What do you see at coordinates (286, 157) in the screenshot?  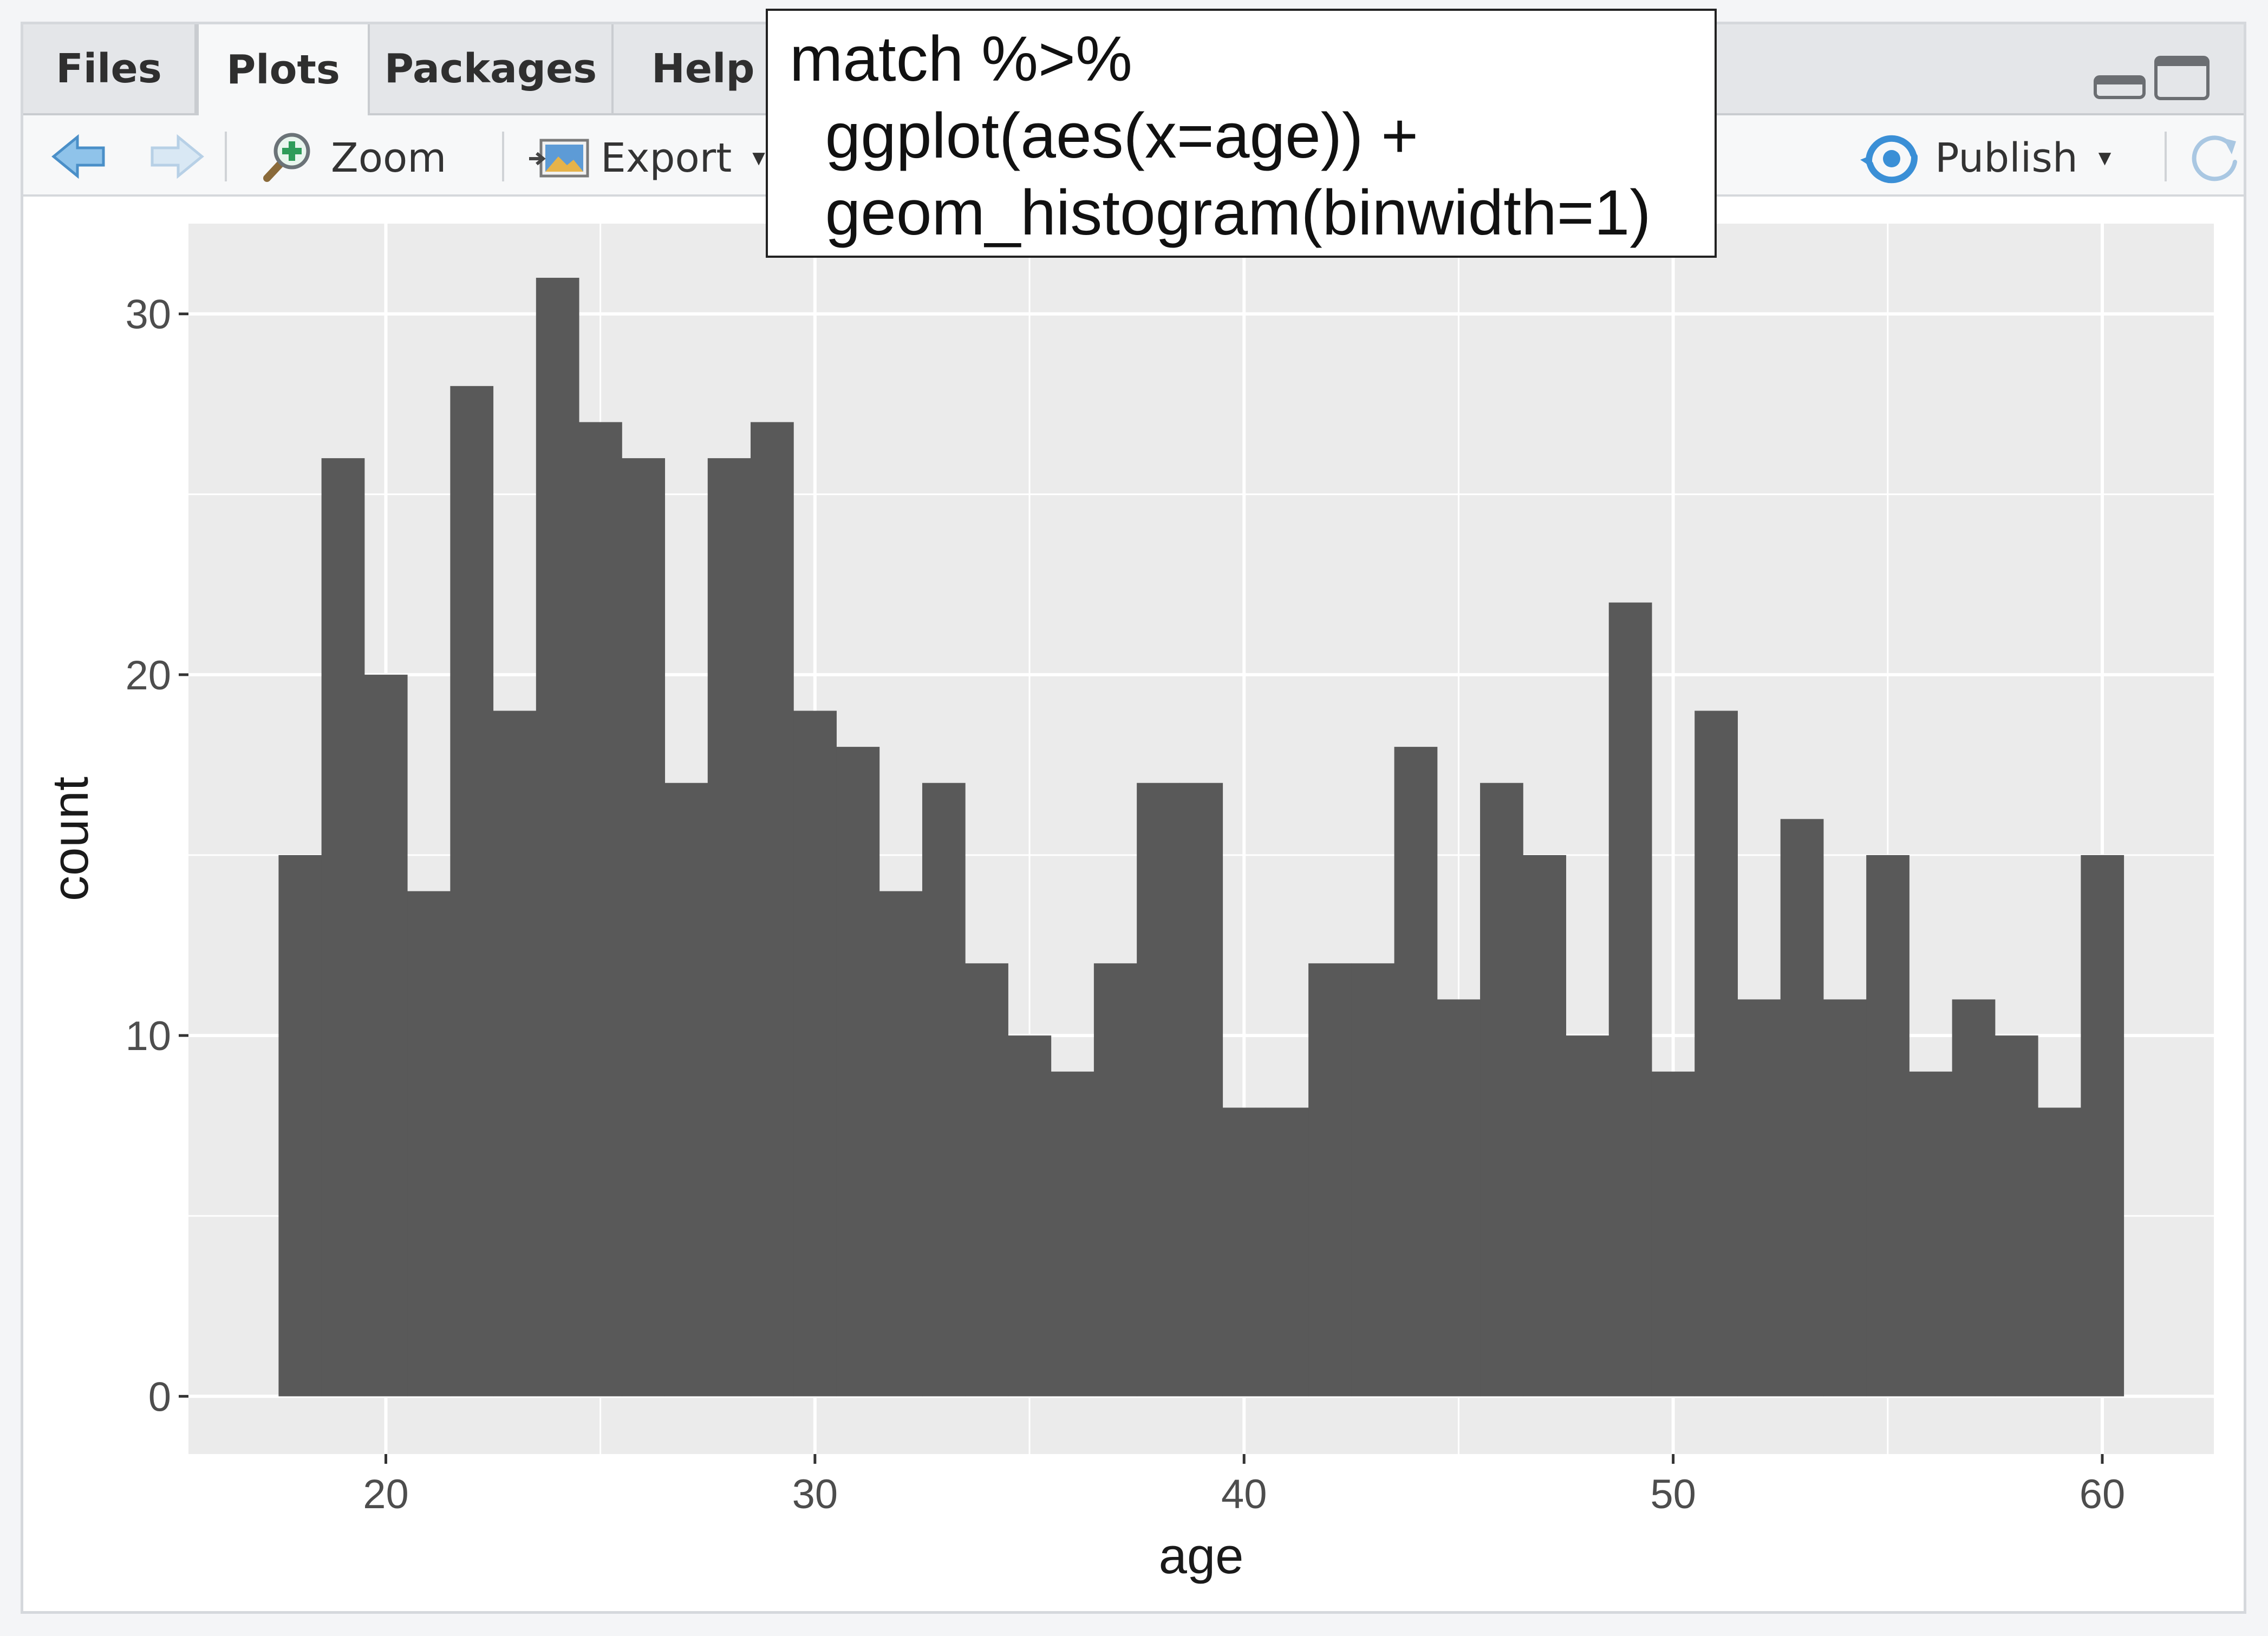 I see `zoom-icon` at bounding box center [286, 157].